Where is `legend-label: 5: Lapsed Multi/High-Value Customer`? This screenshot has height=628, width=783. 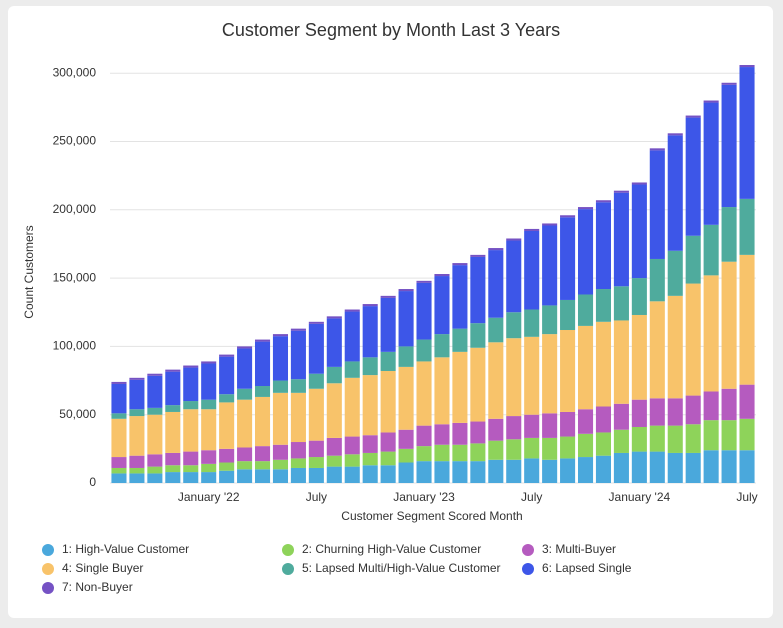 legend-label: 5: Lapsed Multi/High-Value Customer is located at coordinates (401, 568).